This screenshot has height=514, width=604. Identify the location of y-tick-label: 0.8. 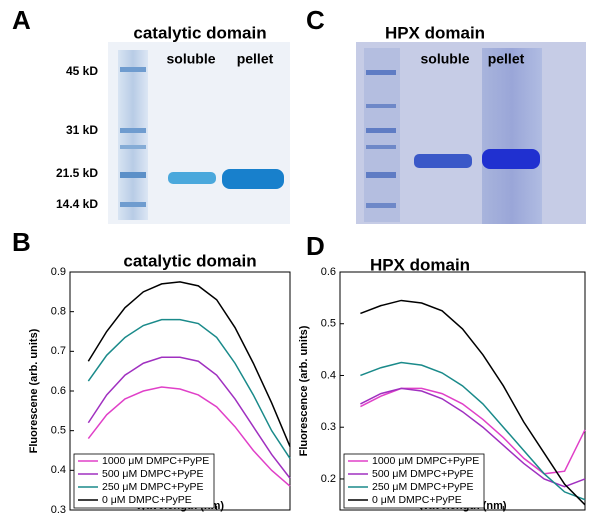
(58, 312).